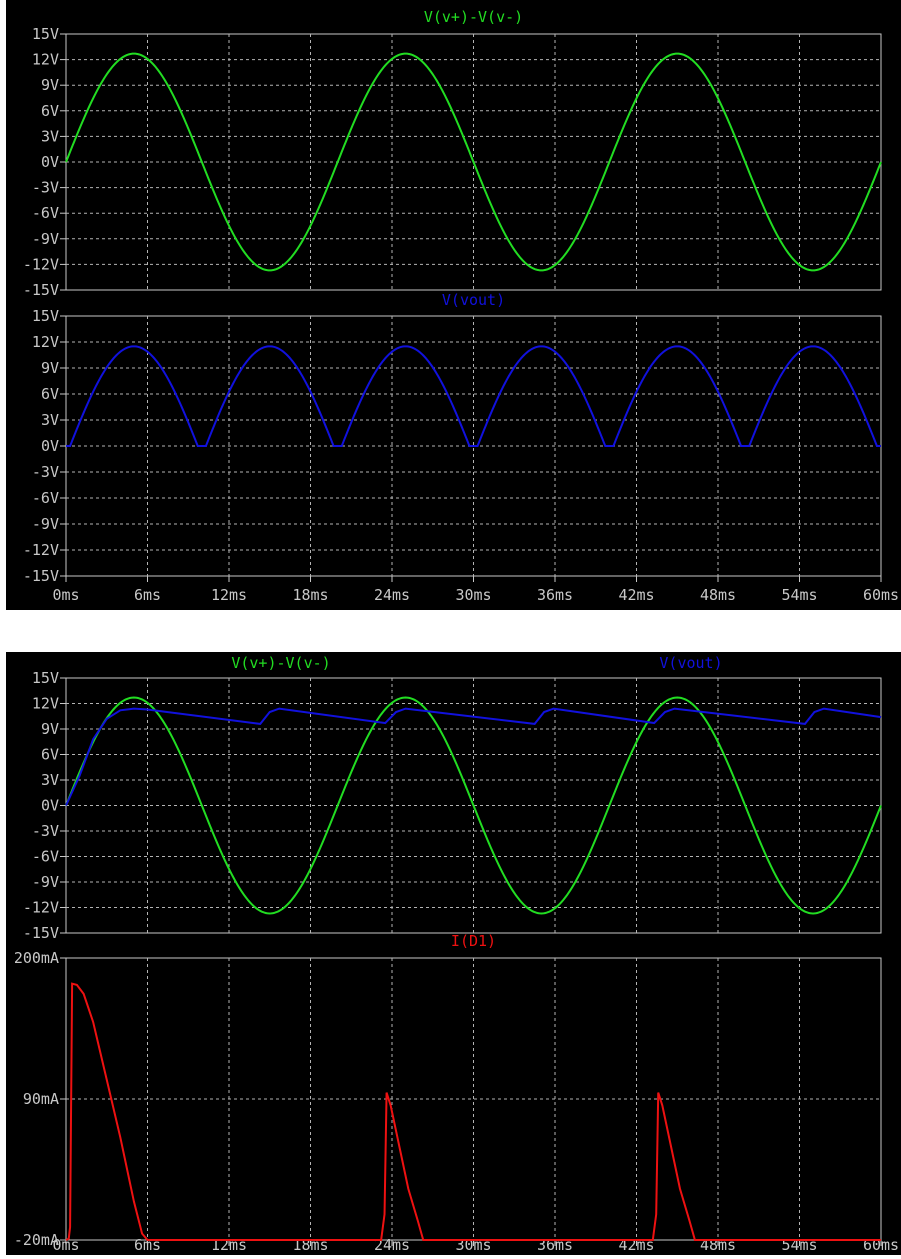  What do you see at coordinates (147, 595) in the screenshot?
I see `x-tick-label: 6ms` at bounding box center [147, 595].